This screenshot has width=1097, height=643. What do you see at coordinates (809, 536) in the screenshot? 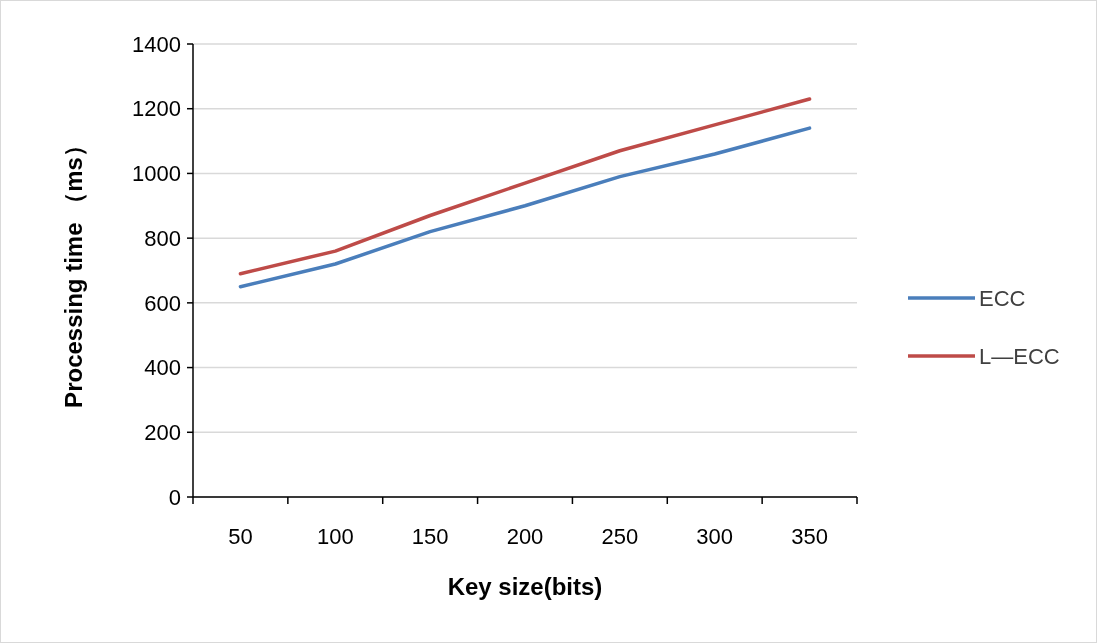
I see `x-tick-label: 350` at bounding box center [809, 536].